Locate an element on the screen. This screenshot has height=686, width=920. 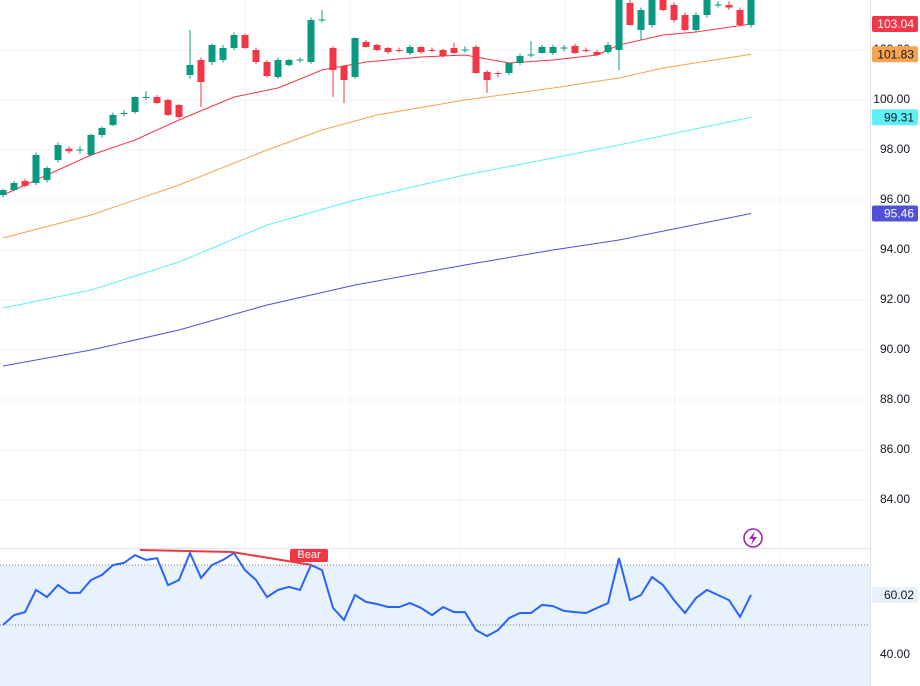
alert-icon is located at coordinates (753, 538).